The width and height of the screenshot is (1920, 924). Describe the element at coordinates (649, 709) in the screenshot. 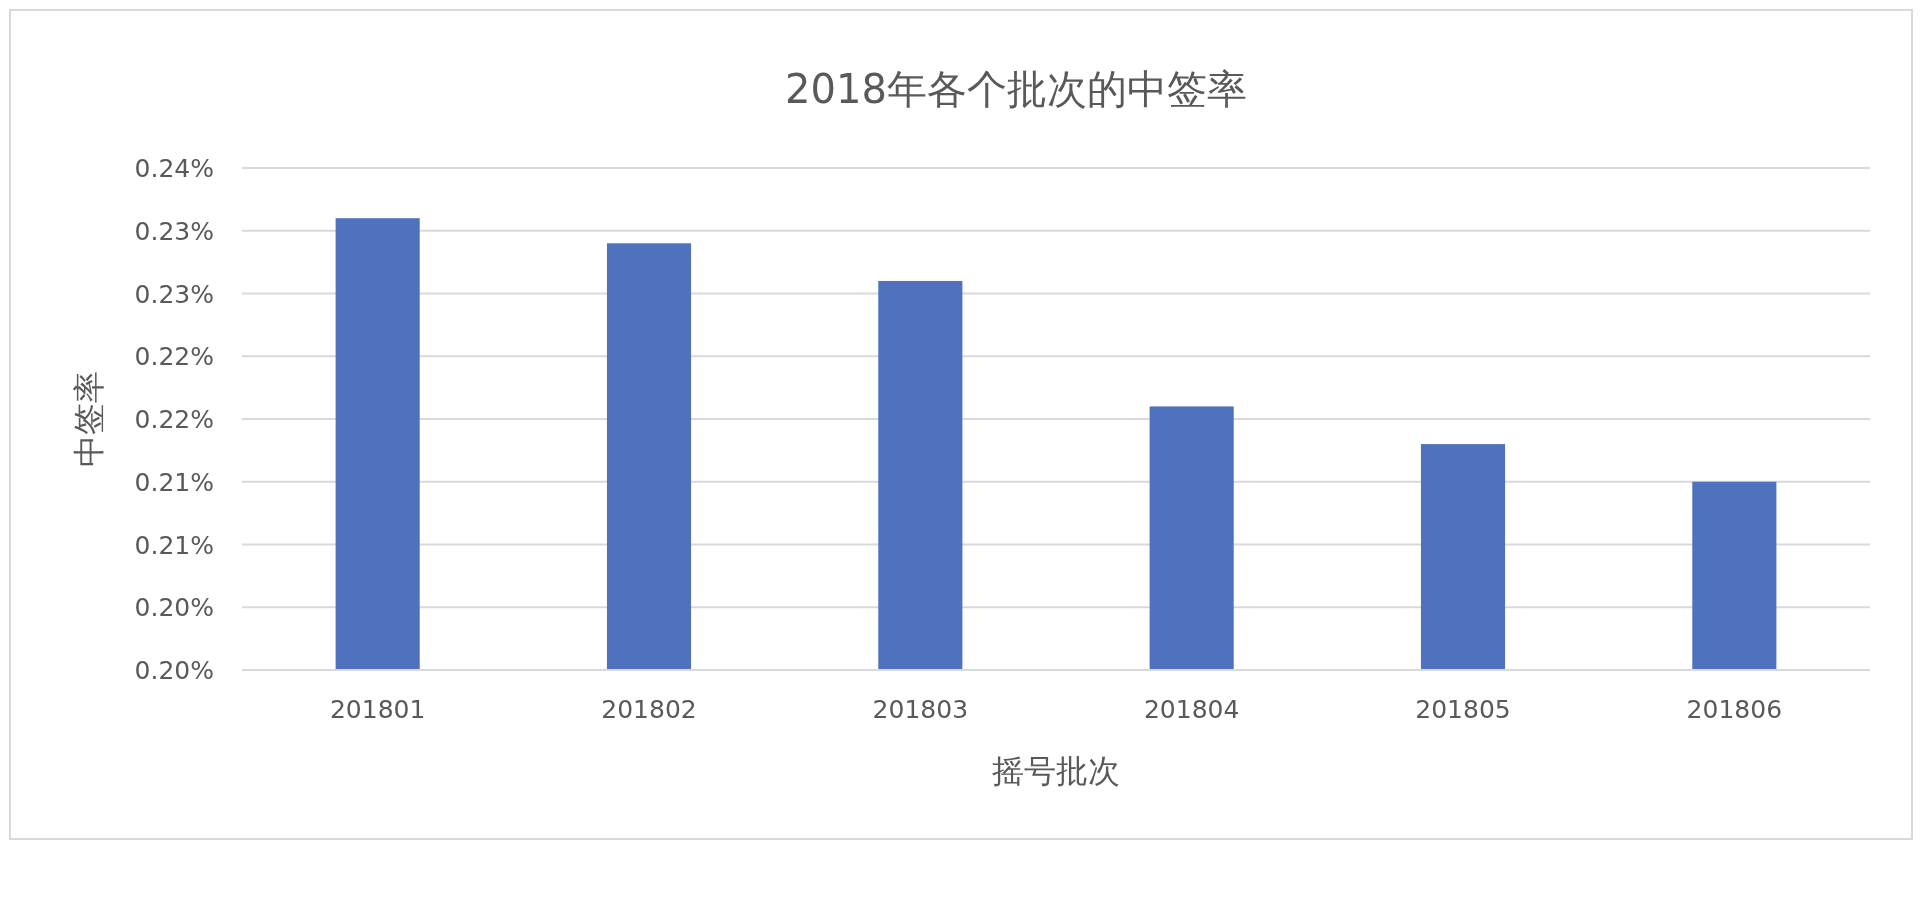

I see `x-tick-label: 201802` at that location.